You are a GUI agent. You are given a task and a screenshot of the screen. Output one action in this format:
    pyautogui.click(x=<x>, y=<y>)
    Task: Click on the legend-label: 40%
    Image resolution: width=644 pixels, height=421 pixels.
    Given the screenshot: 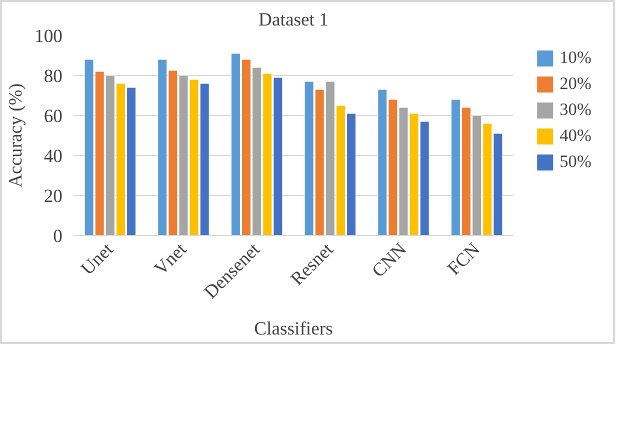 What is the action you would take?
    pyautogui.click(x=576, y=136)
    